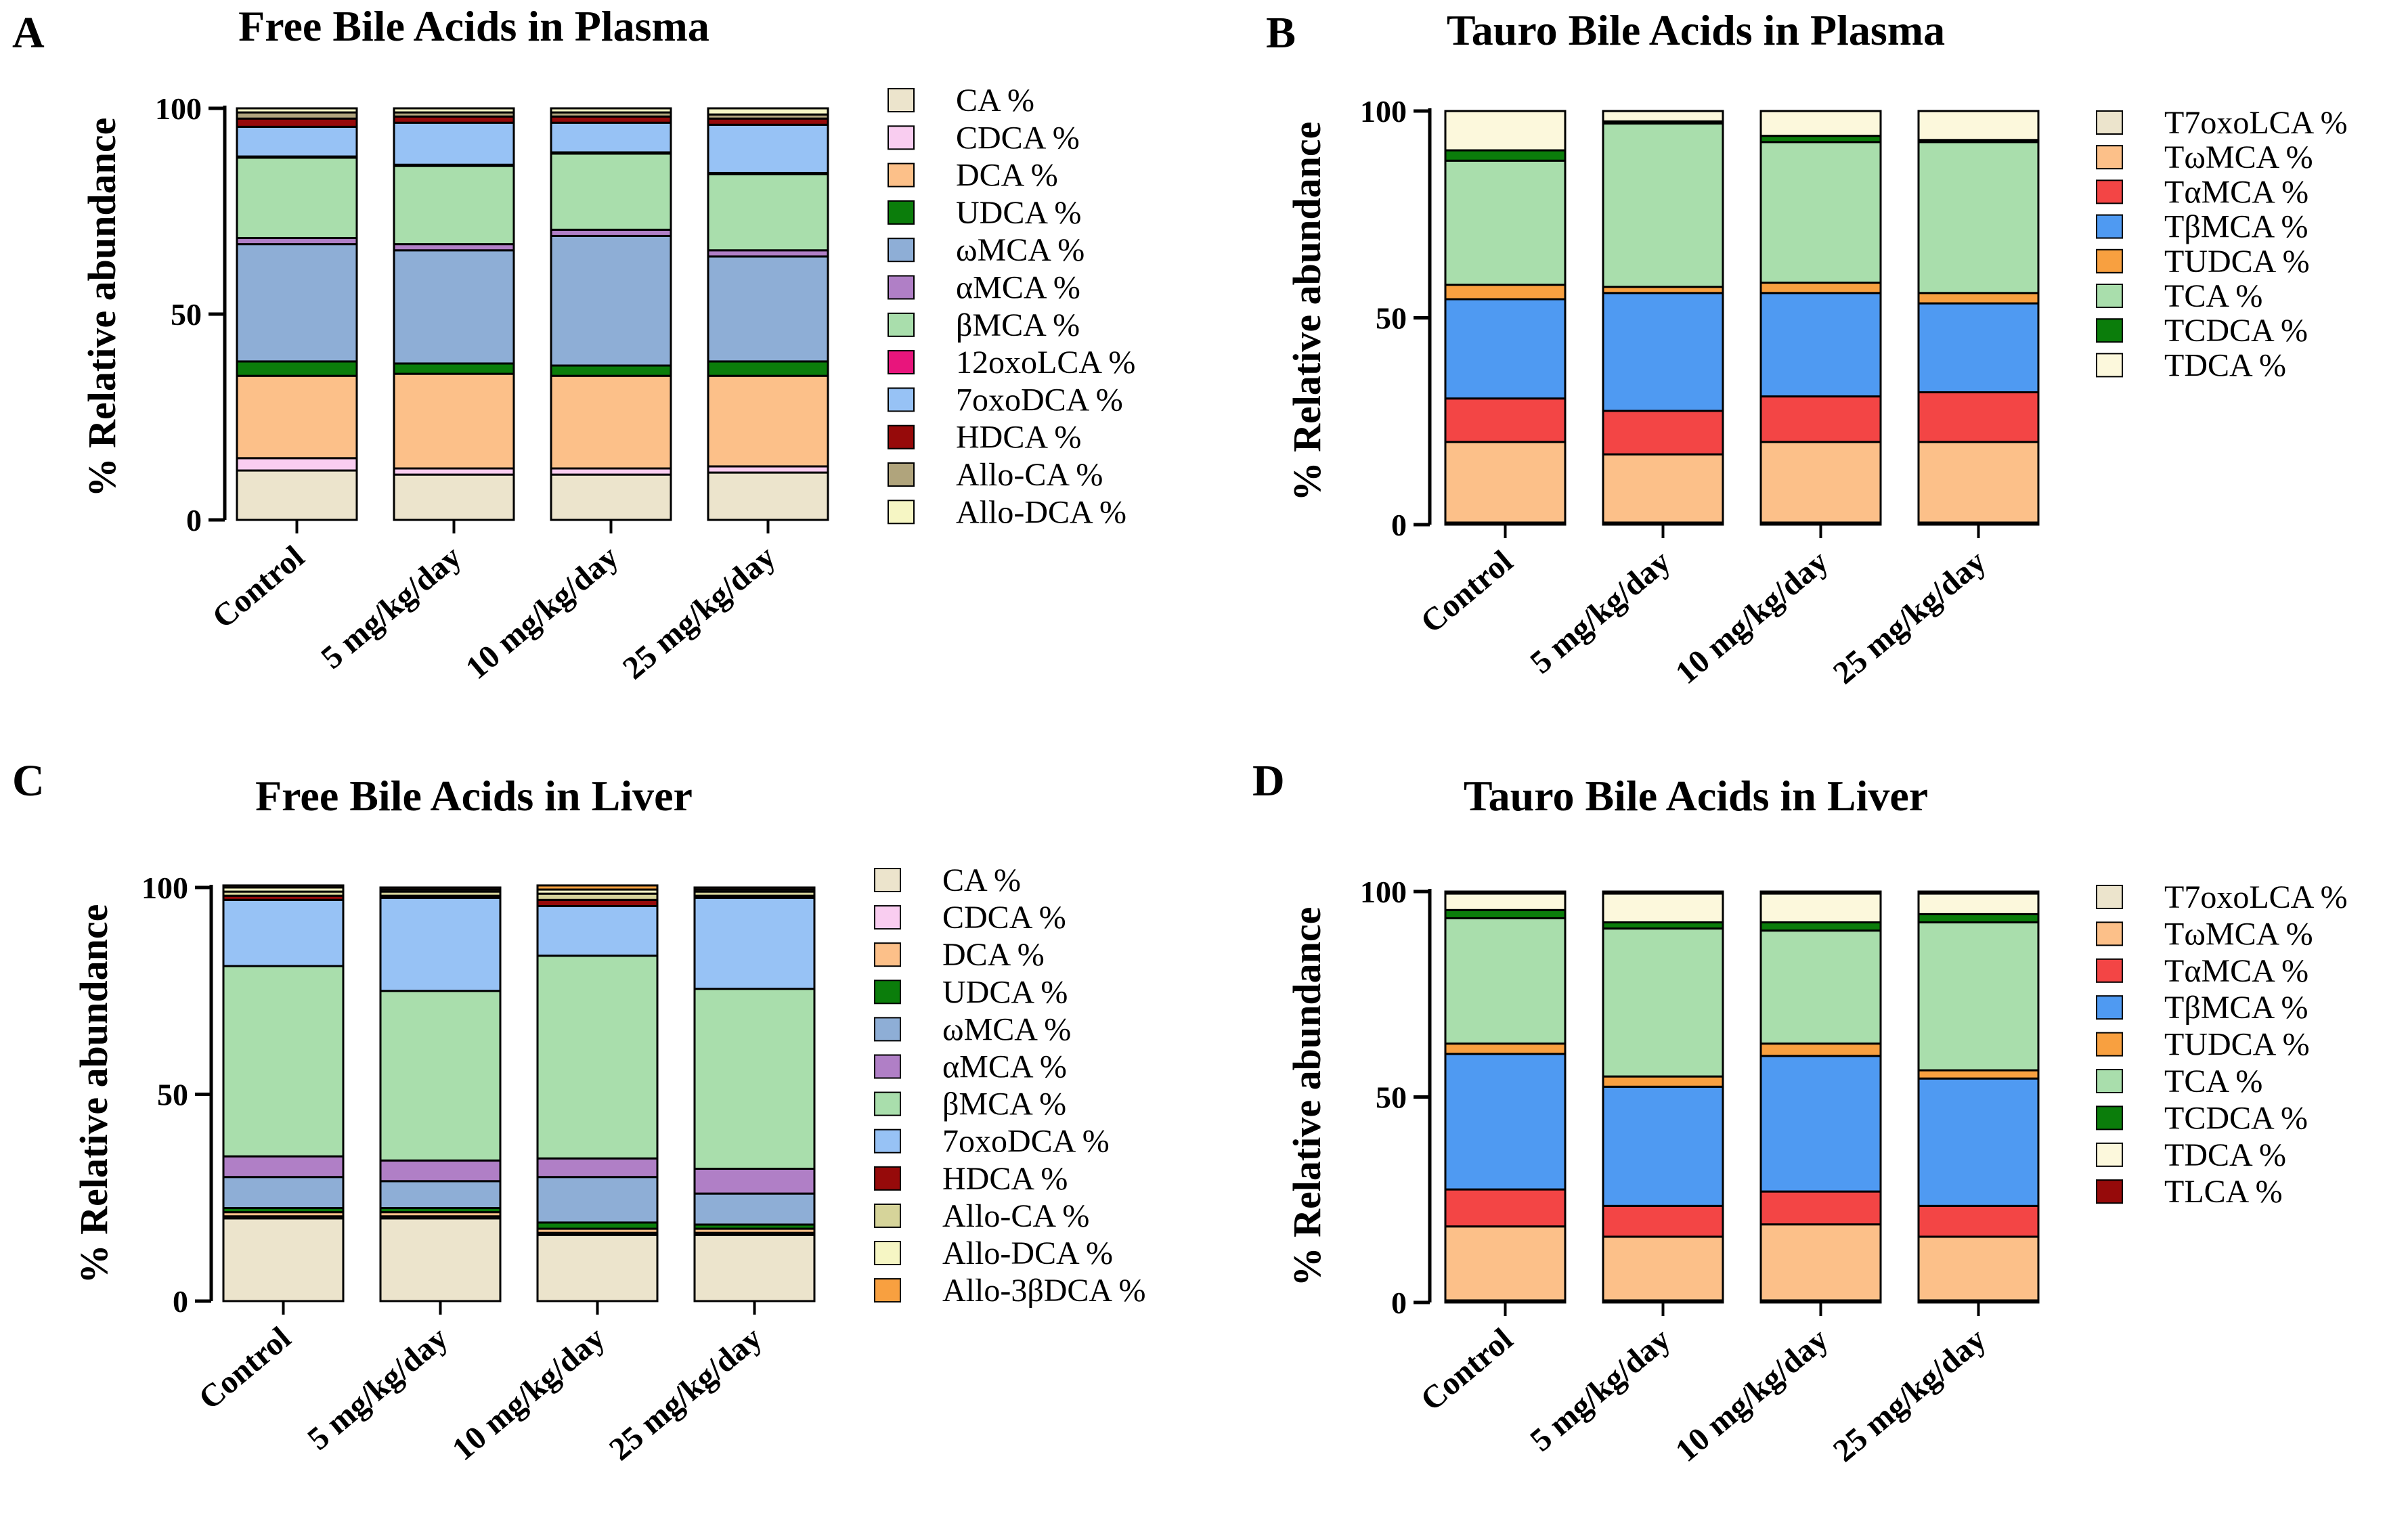  I want to click on legend-label: HDCA %, so click(1005, 1179).